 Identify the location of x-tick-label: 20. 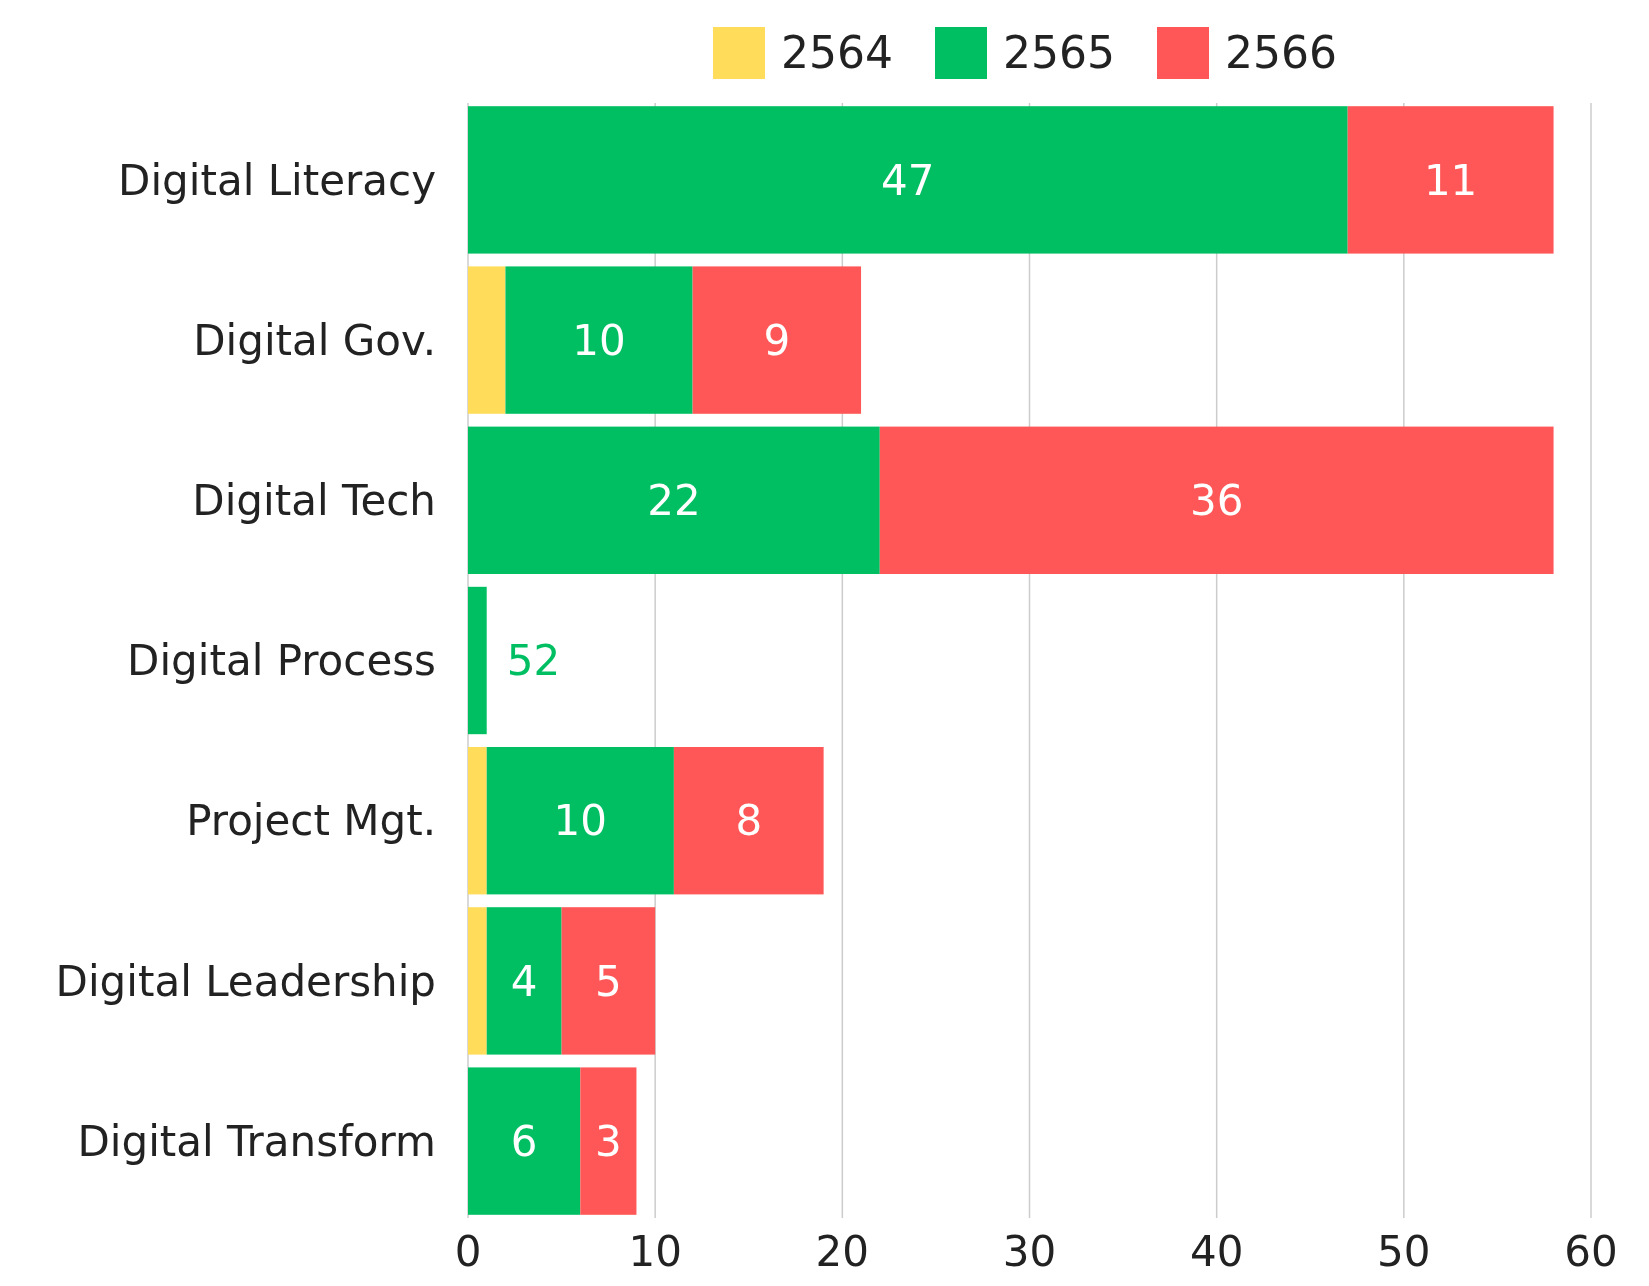
(842, 1251).